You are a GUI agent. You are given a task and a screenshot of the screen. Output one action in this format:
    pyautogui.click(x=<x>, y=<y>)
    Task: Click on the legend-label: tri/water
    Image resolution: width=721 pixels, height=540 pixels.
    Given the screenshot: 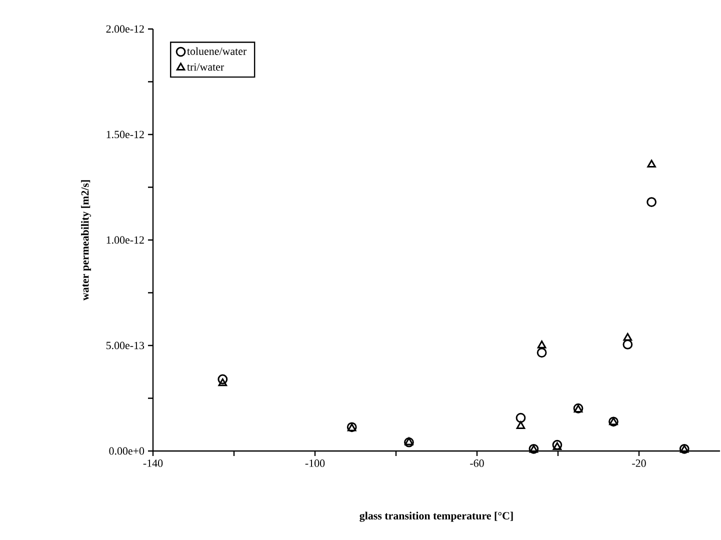 What is the action you would take?
    pyautogui.click(x=205, y=67)
    